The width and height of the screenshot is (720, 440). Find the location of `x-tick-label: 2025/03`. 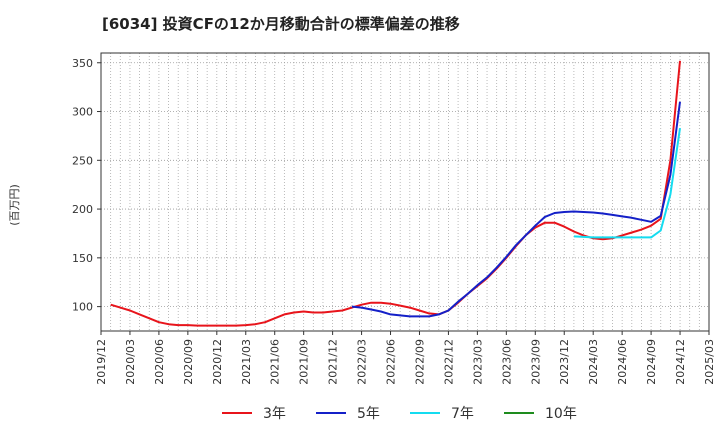

x-tick-label: 2025/03 is located at coordinates (709, 362).